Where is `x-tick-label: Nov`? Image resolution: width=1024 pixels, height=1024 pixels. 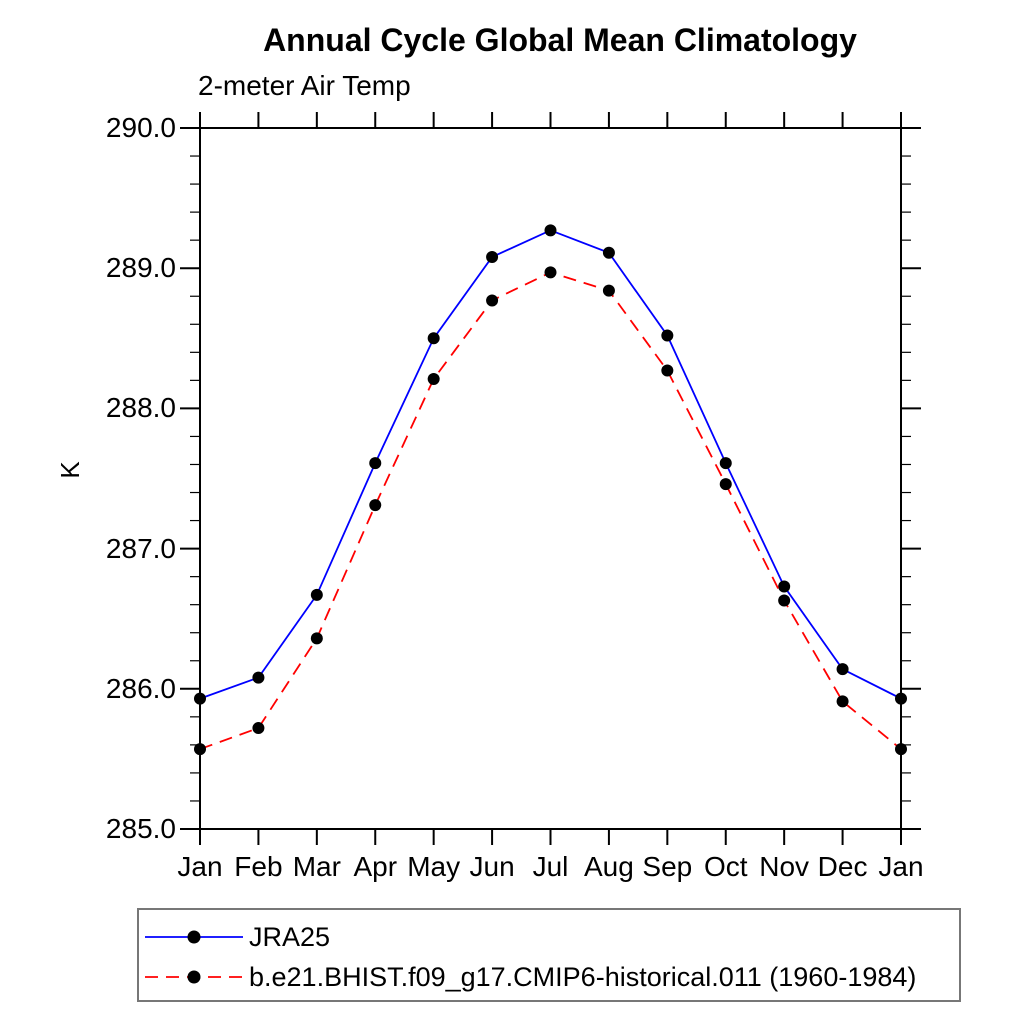 x-tick-label: Nov is located at coordinates (784, 866).